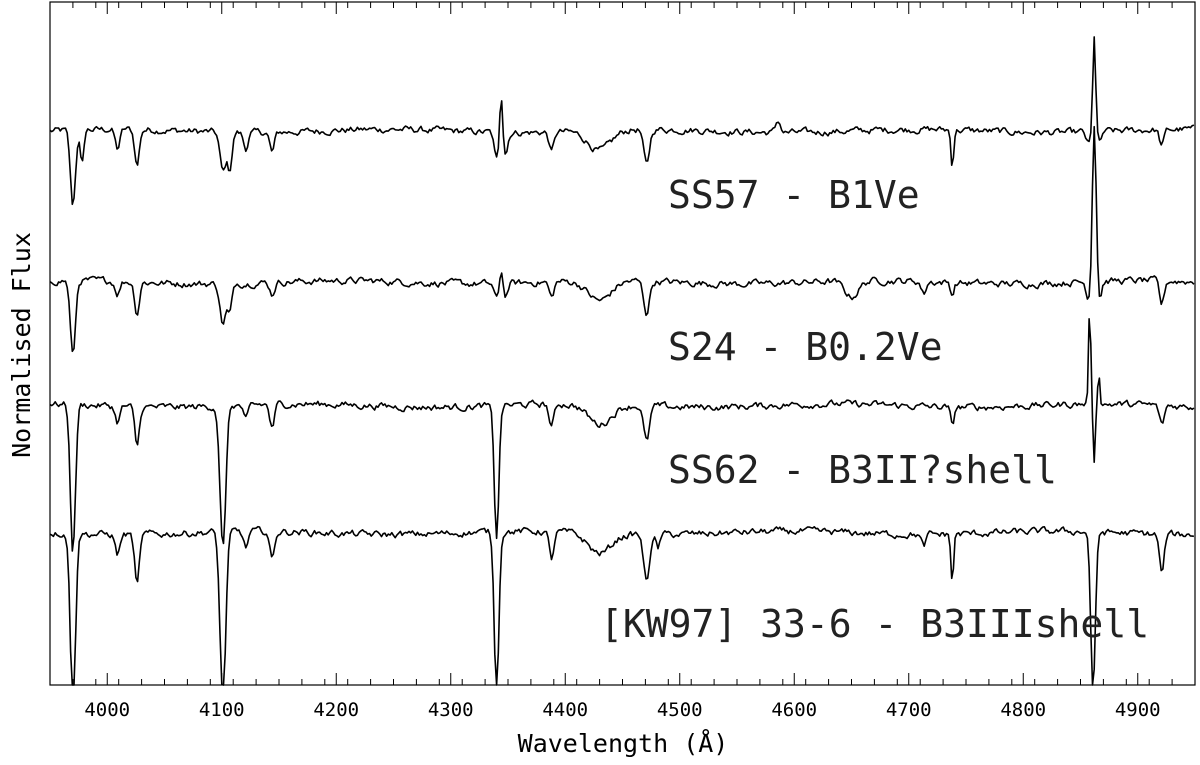 The width and height of the screenshot is (1200, 765). Describe the element at coordinates (794, 195) in the screenshot. I see `spectrum-label: SS57 - B1Ve` at that location.